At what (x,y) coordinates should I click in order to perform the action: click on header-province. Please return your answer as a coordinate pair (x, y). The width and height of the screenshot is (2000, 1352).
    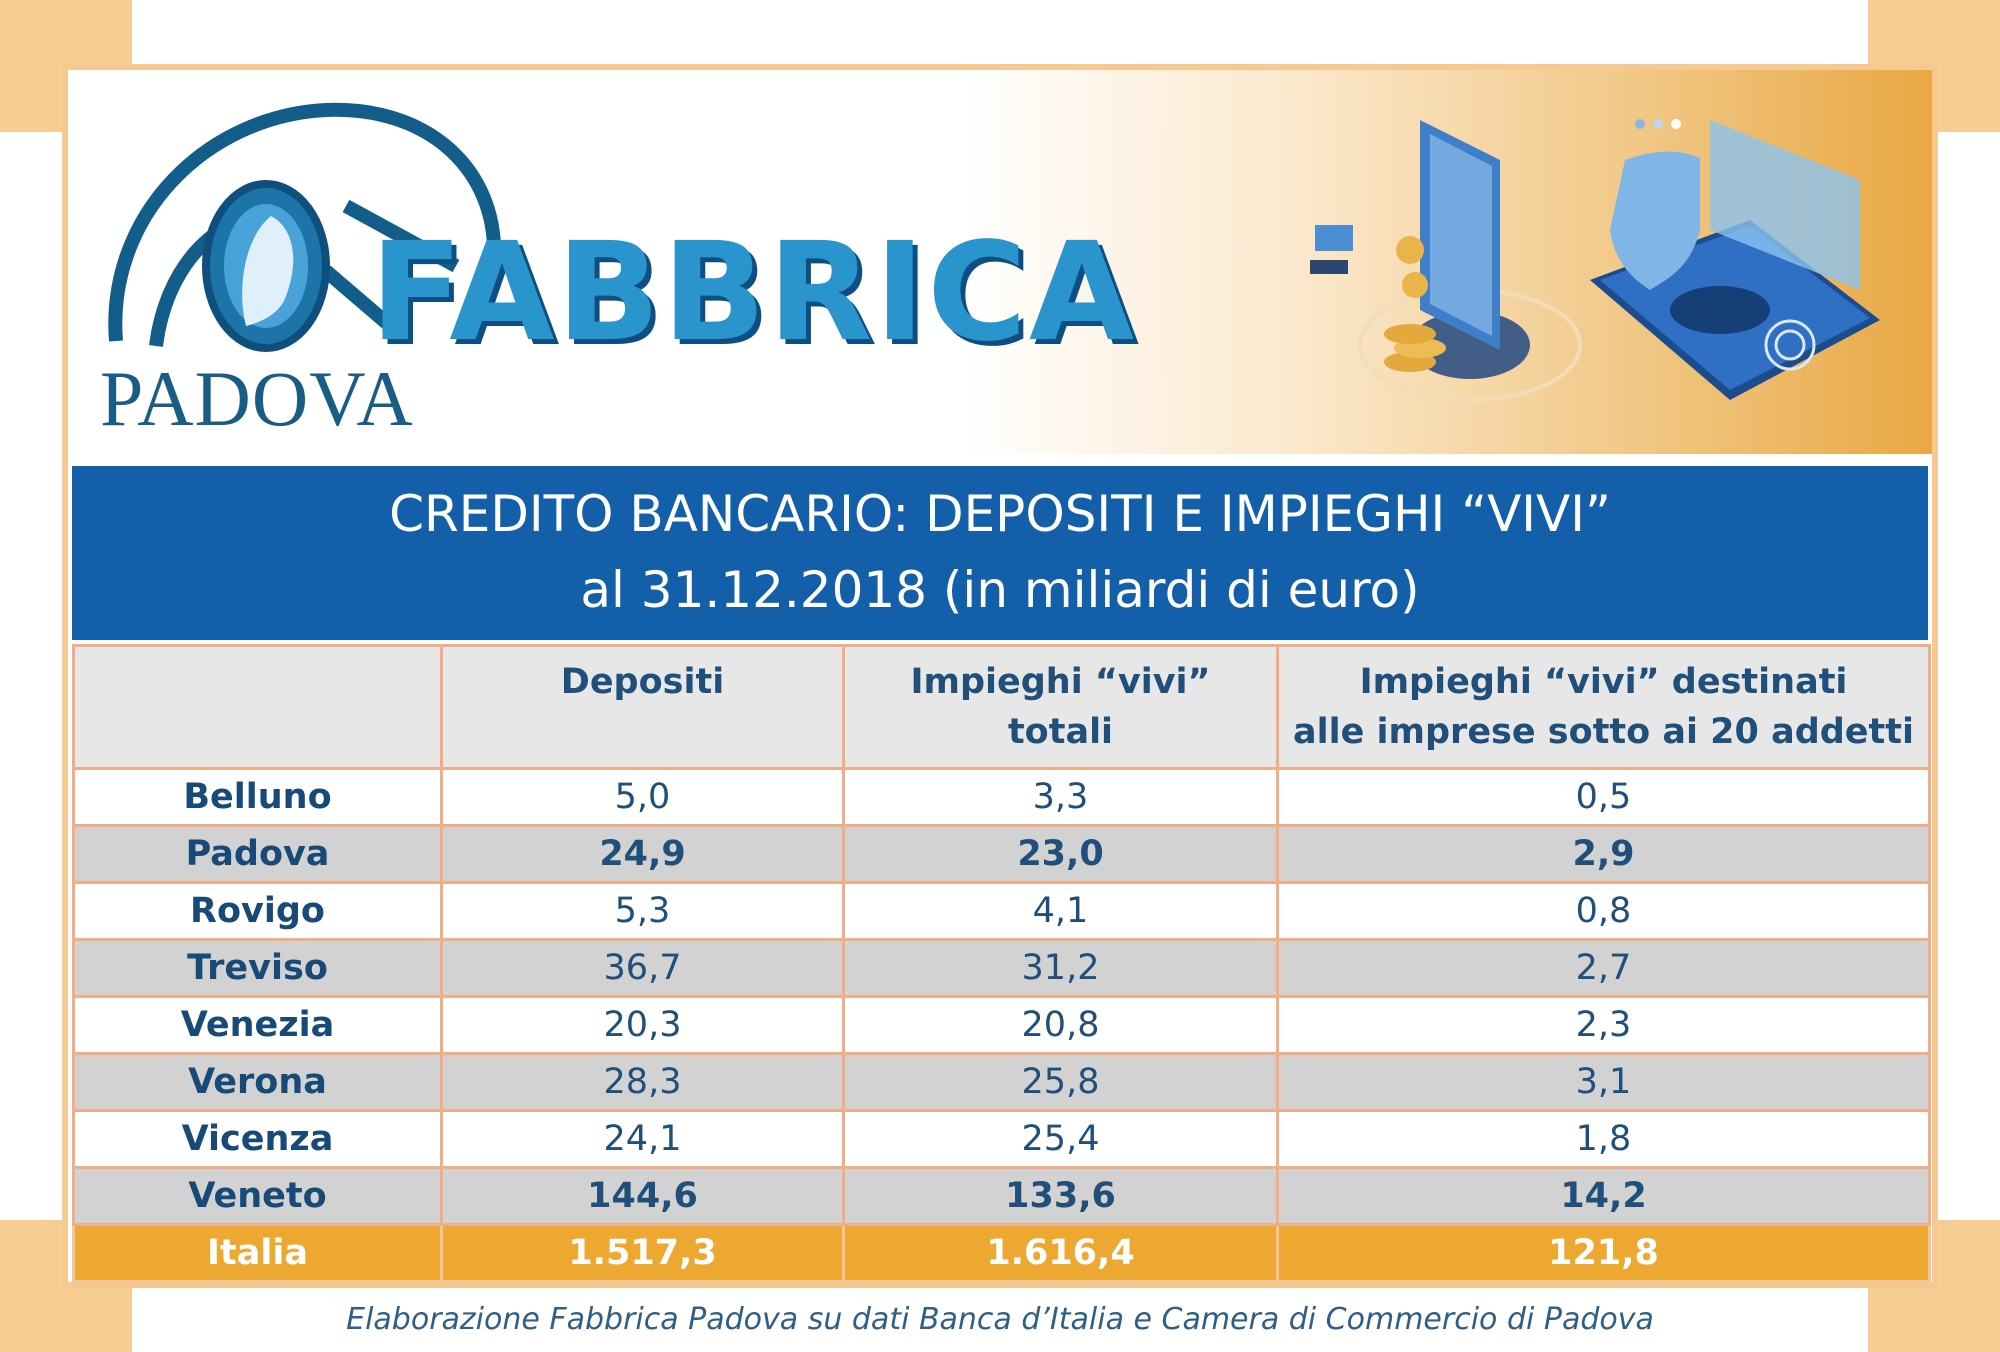
    Looking at the image, I should click on (257, 707).